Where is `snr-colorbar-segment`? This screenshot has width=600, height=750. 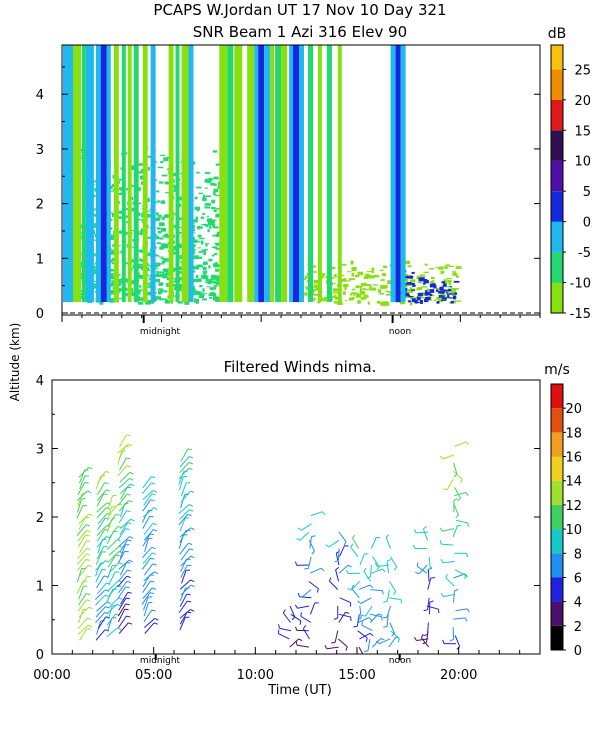 snr-colorbar-segment is located at coordinates (557, 84).